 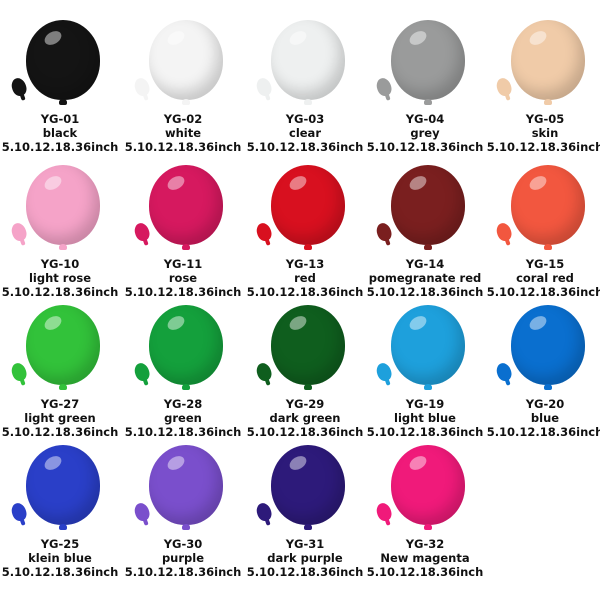 I want to click on color-code: YG-29, so click(x=305, y=404).